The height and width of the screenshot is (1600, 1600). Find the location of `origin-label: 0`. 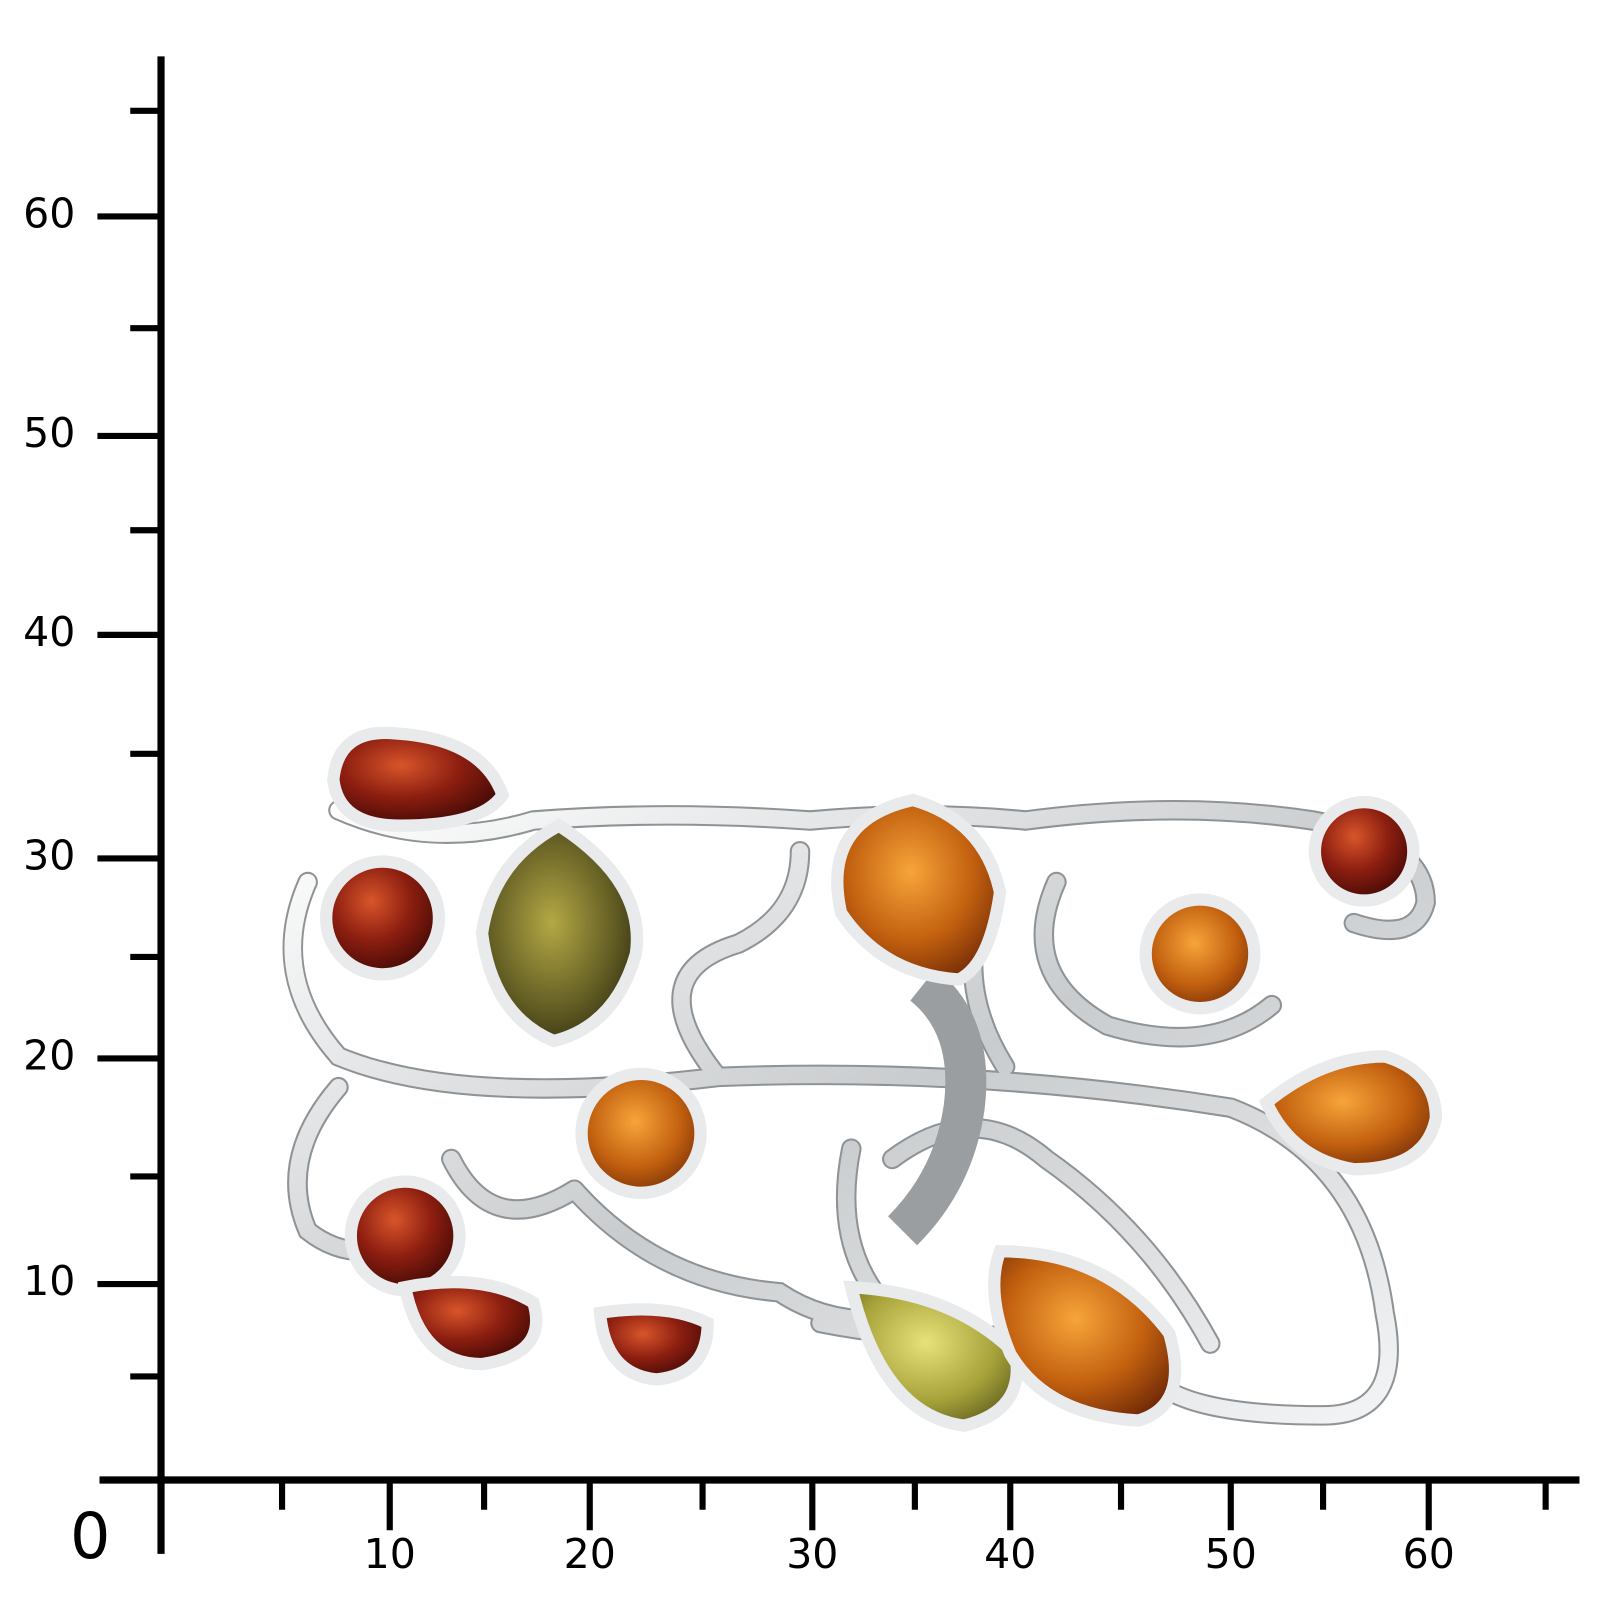

origin-label: 0 is located at coordinates (90, 1536).